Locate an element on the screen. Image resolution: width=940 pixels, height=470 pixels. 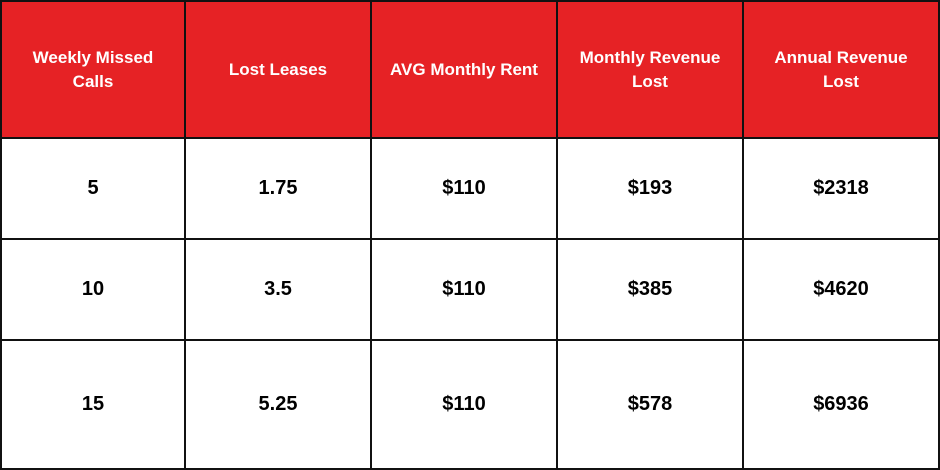
cell-value: $193 is located at coordinates (650, 188).